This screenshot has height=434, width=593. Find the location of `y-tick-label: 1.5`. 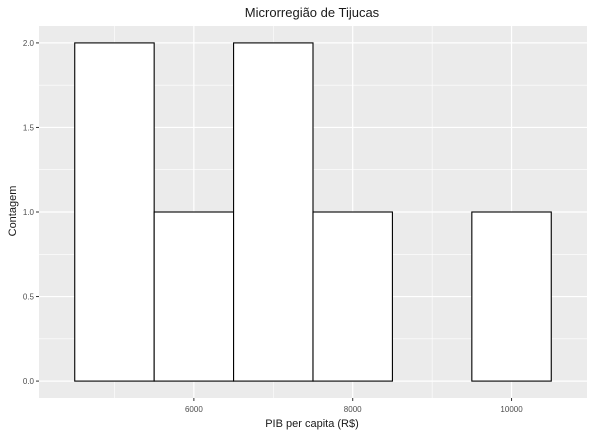

y-tick-label: 1.5 is located at coordinates (29, 127).